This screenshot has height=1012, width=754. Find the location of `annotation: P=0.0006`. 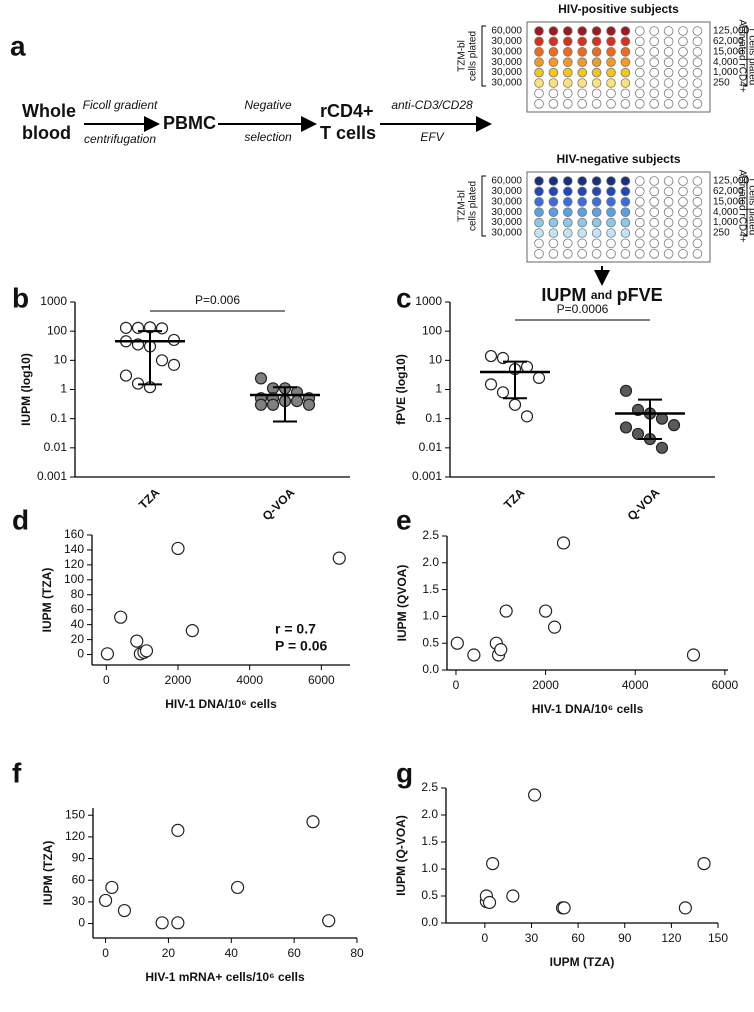

annotation: P=0.0006 is located at coordinates (583, 309).